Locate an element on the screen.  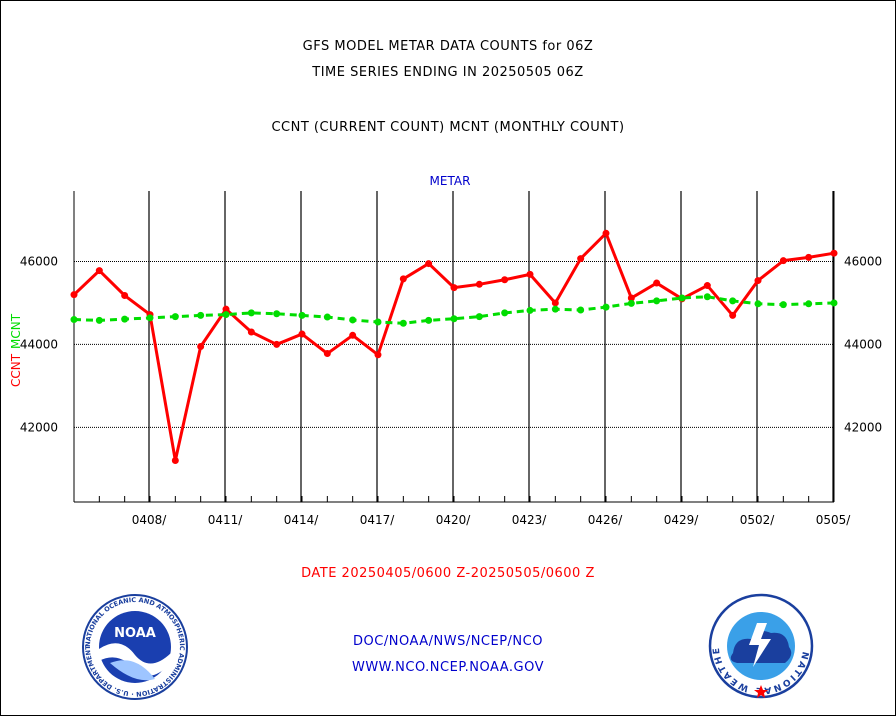
x-tick-label: 0414/ is located at coordinates (302, 520).